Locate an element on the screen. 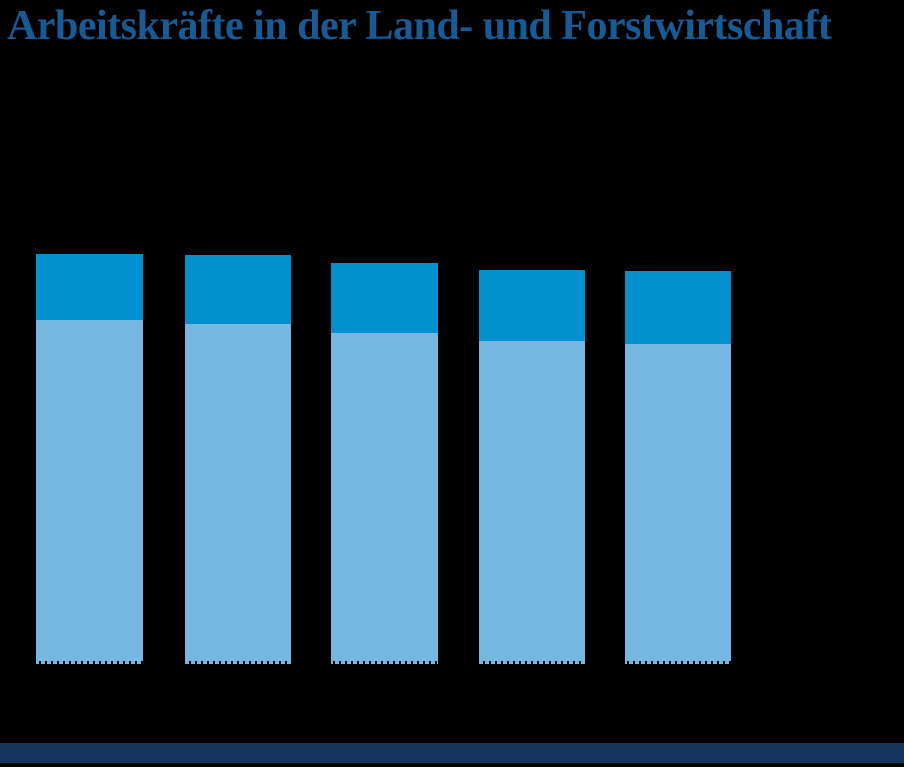  x-axis-baseline is located at coordinates (383, 662).